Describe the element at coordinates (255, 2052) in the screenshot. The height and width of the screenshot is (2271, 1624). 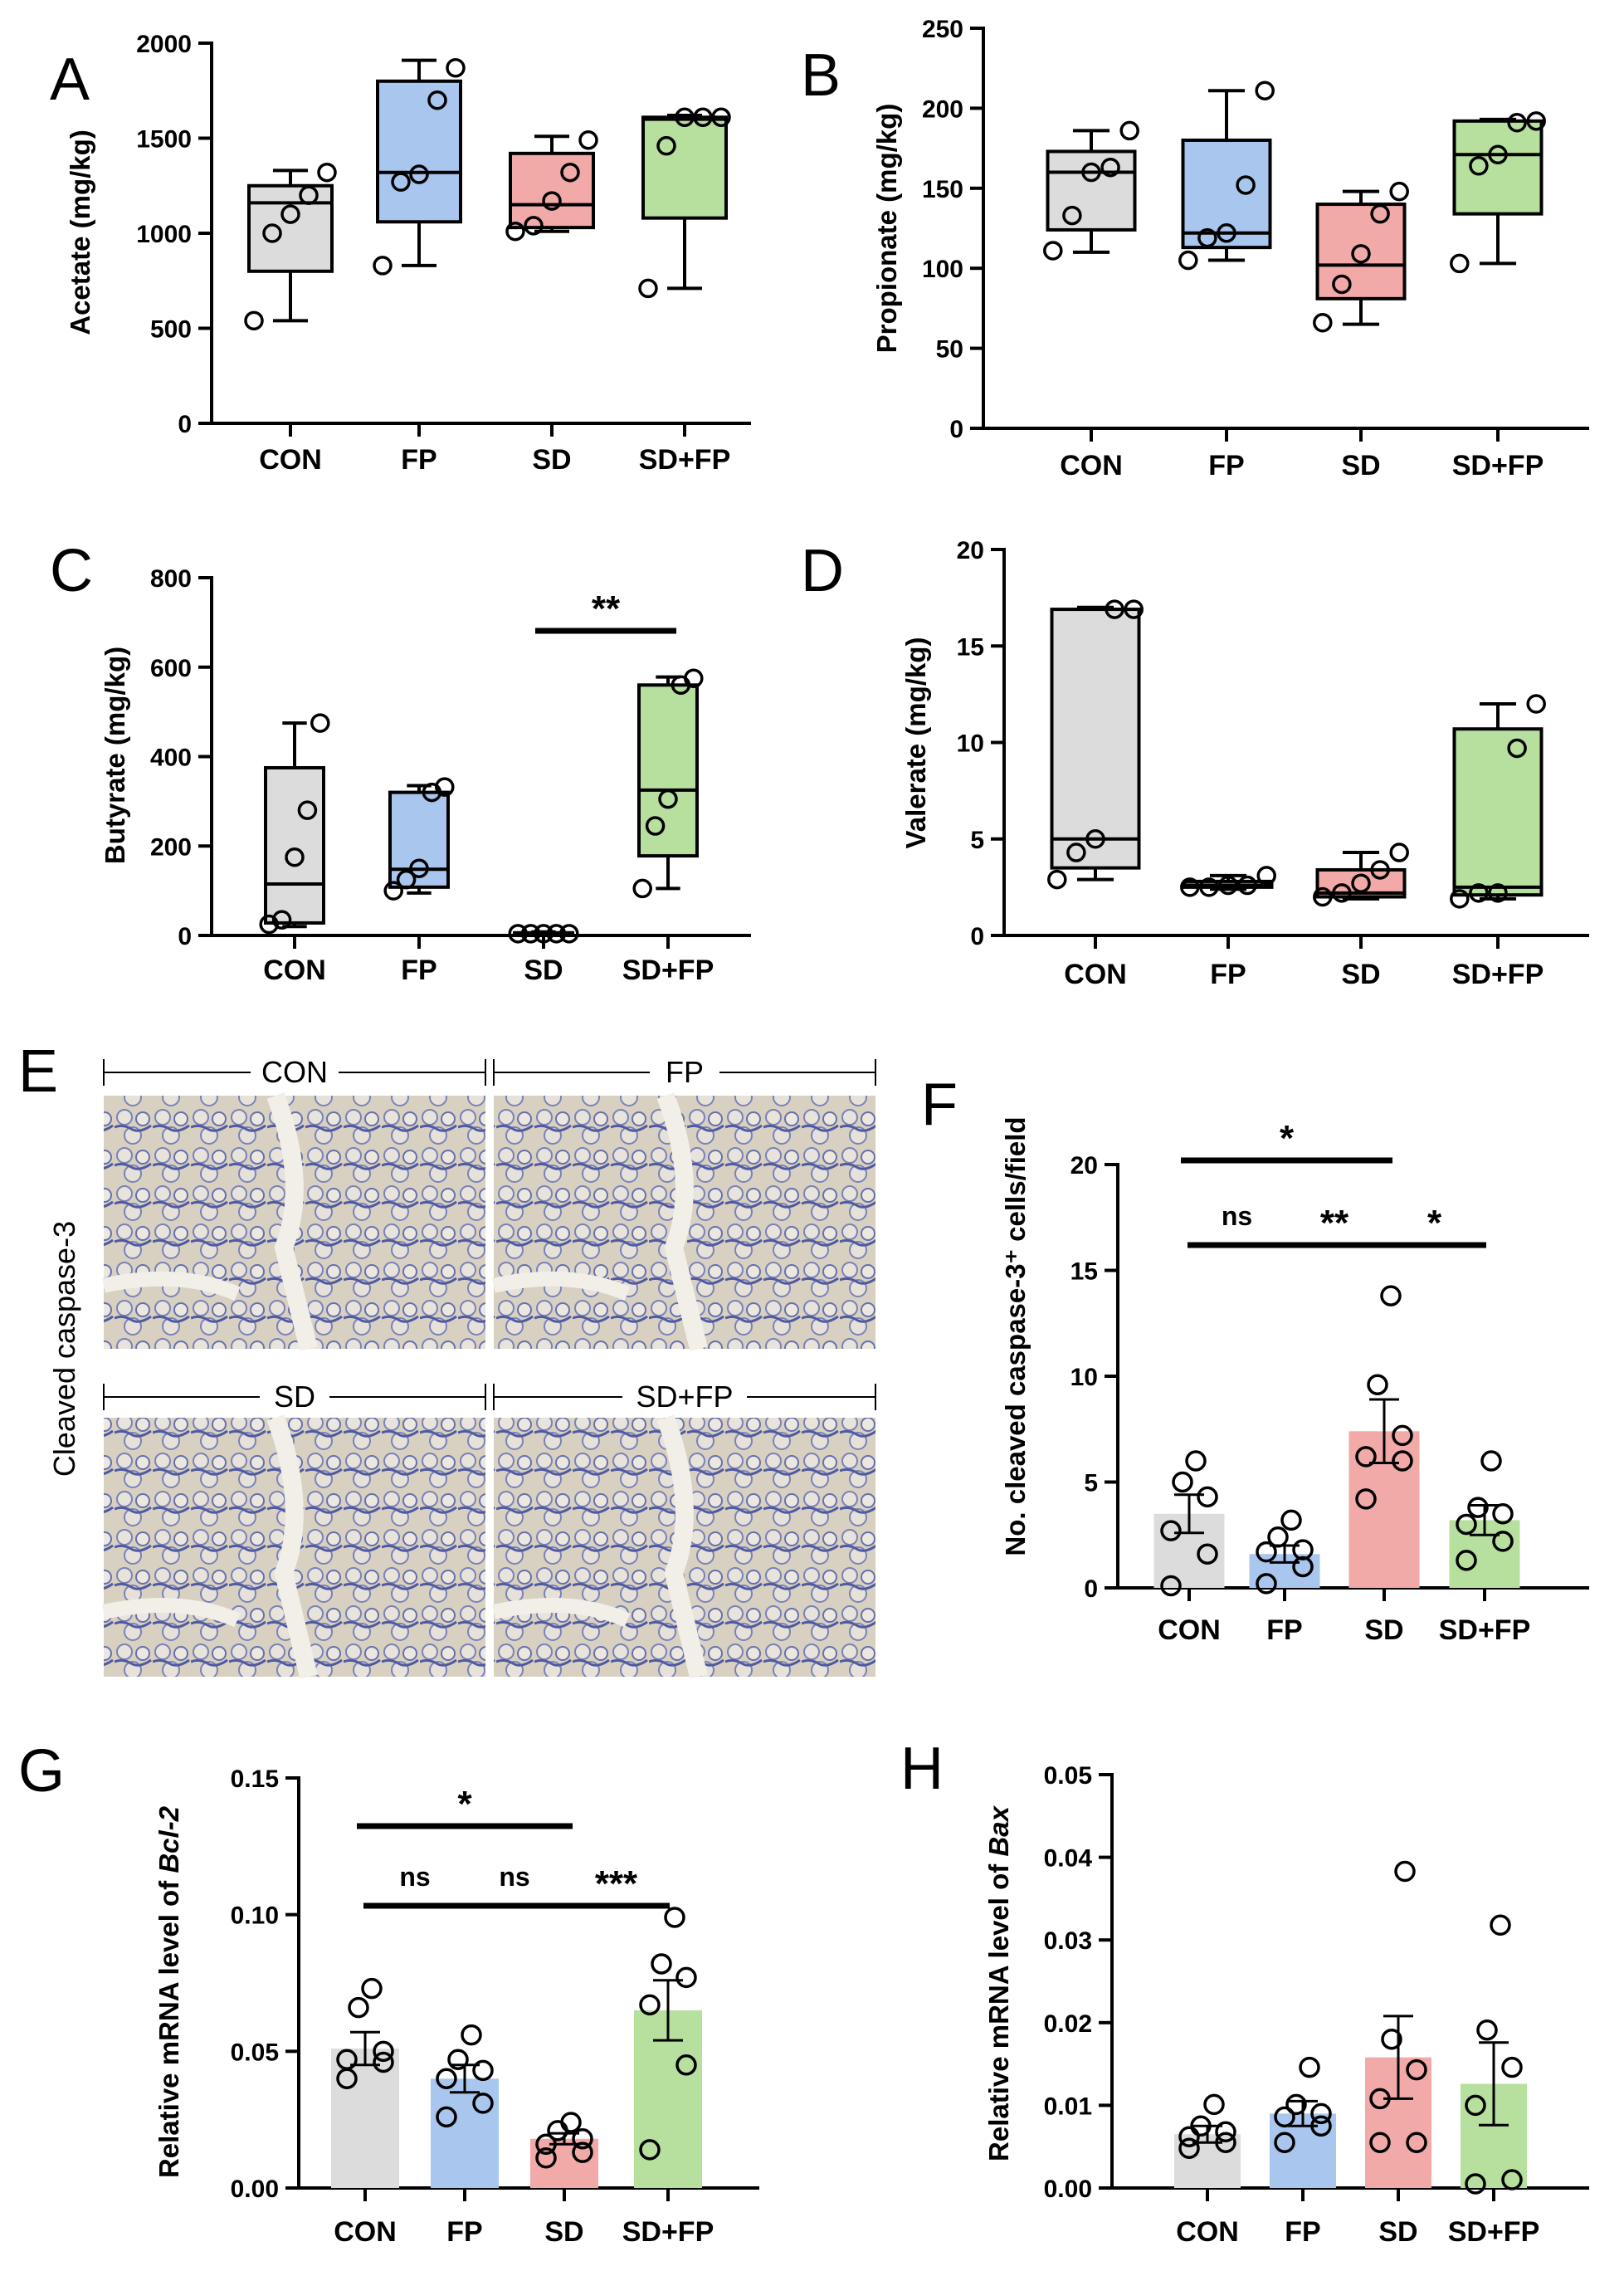
I see `y-tick-label: 0.05` at that location.